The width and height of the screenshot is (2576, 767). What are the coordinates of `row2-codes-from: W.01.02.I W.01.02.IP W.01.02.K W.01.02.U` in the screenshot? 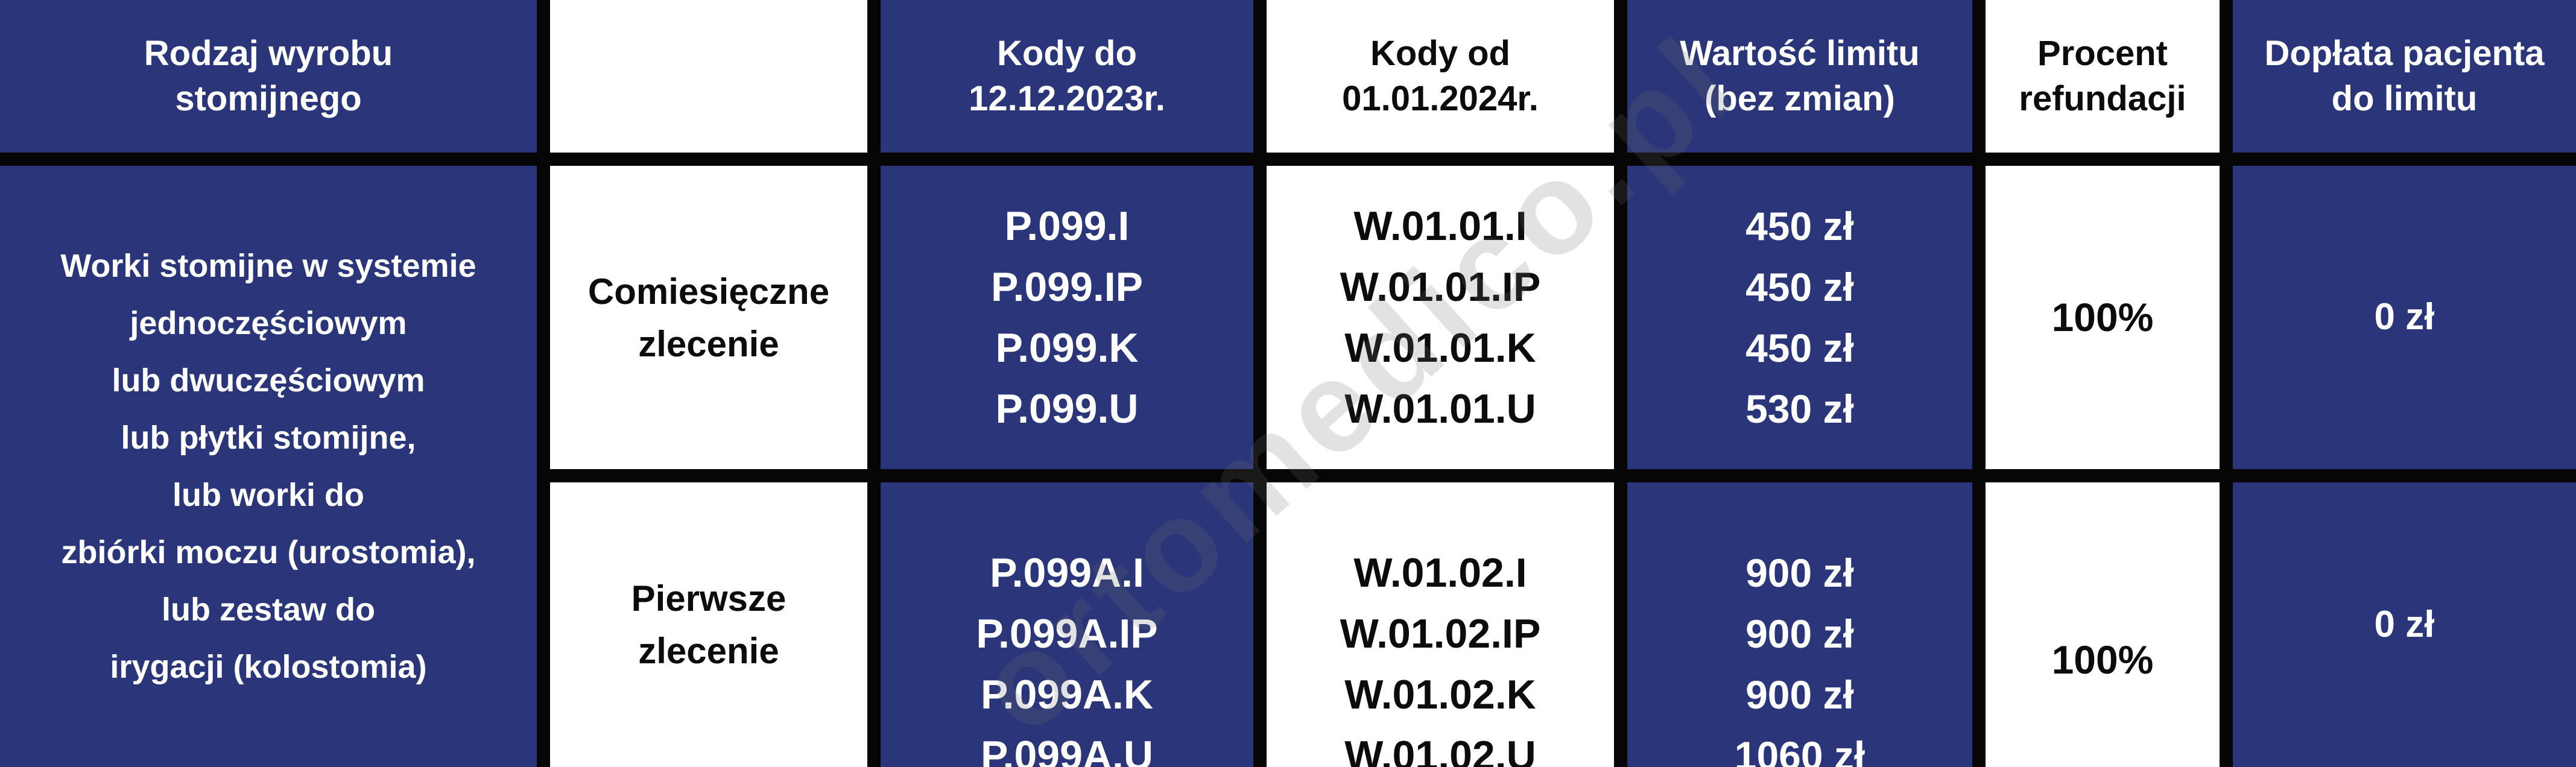 It's located at (1447, 624).